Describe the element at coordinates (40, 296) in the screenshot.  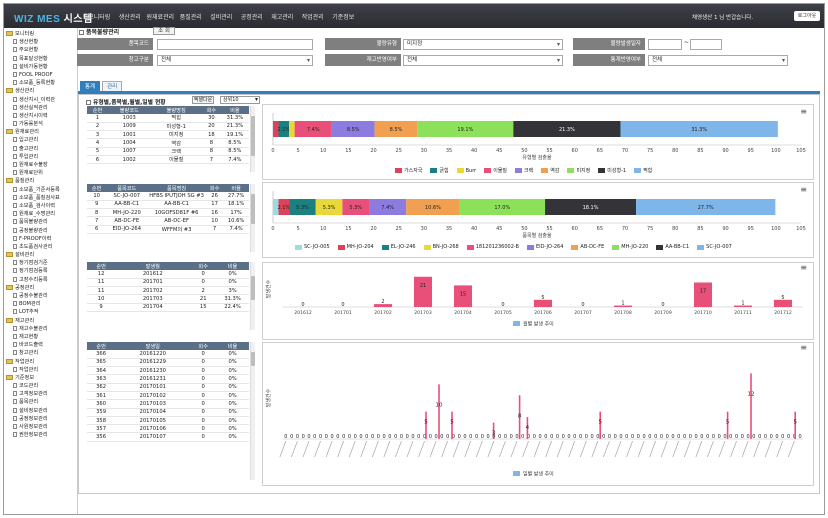
I see `tree-item: 공정수불관리` at that location.